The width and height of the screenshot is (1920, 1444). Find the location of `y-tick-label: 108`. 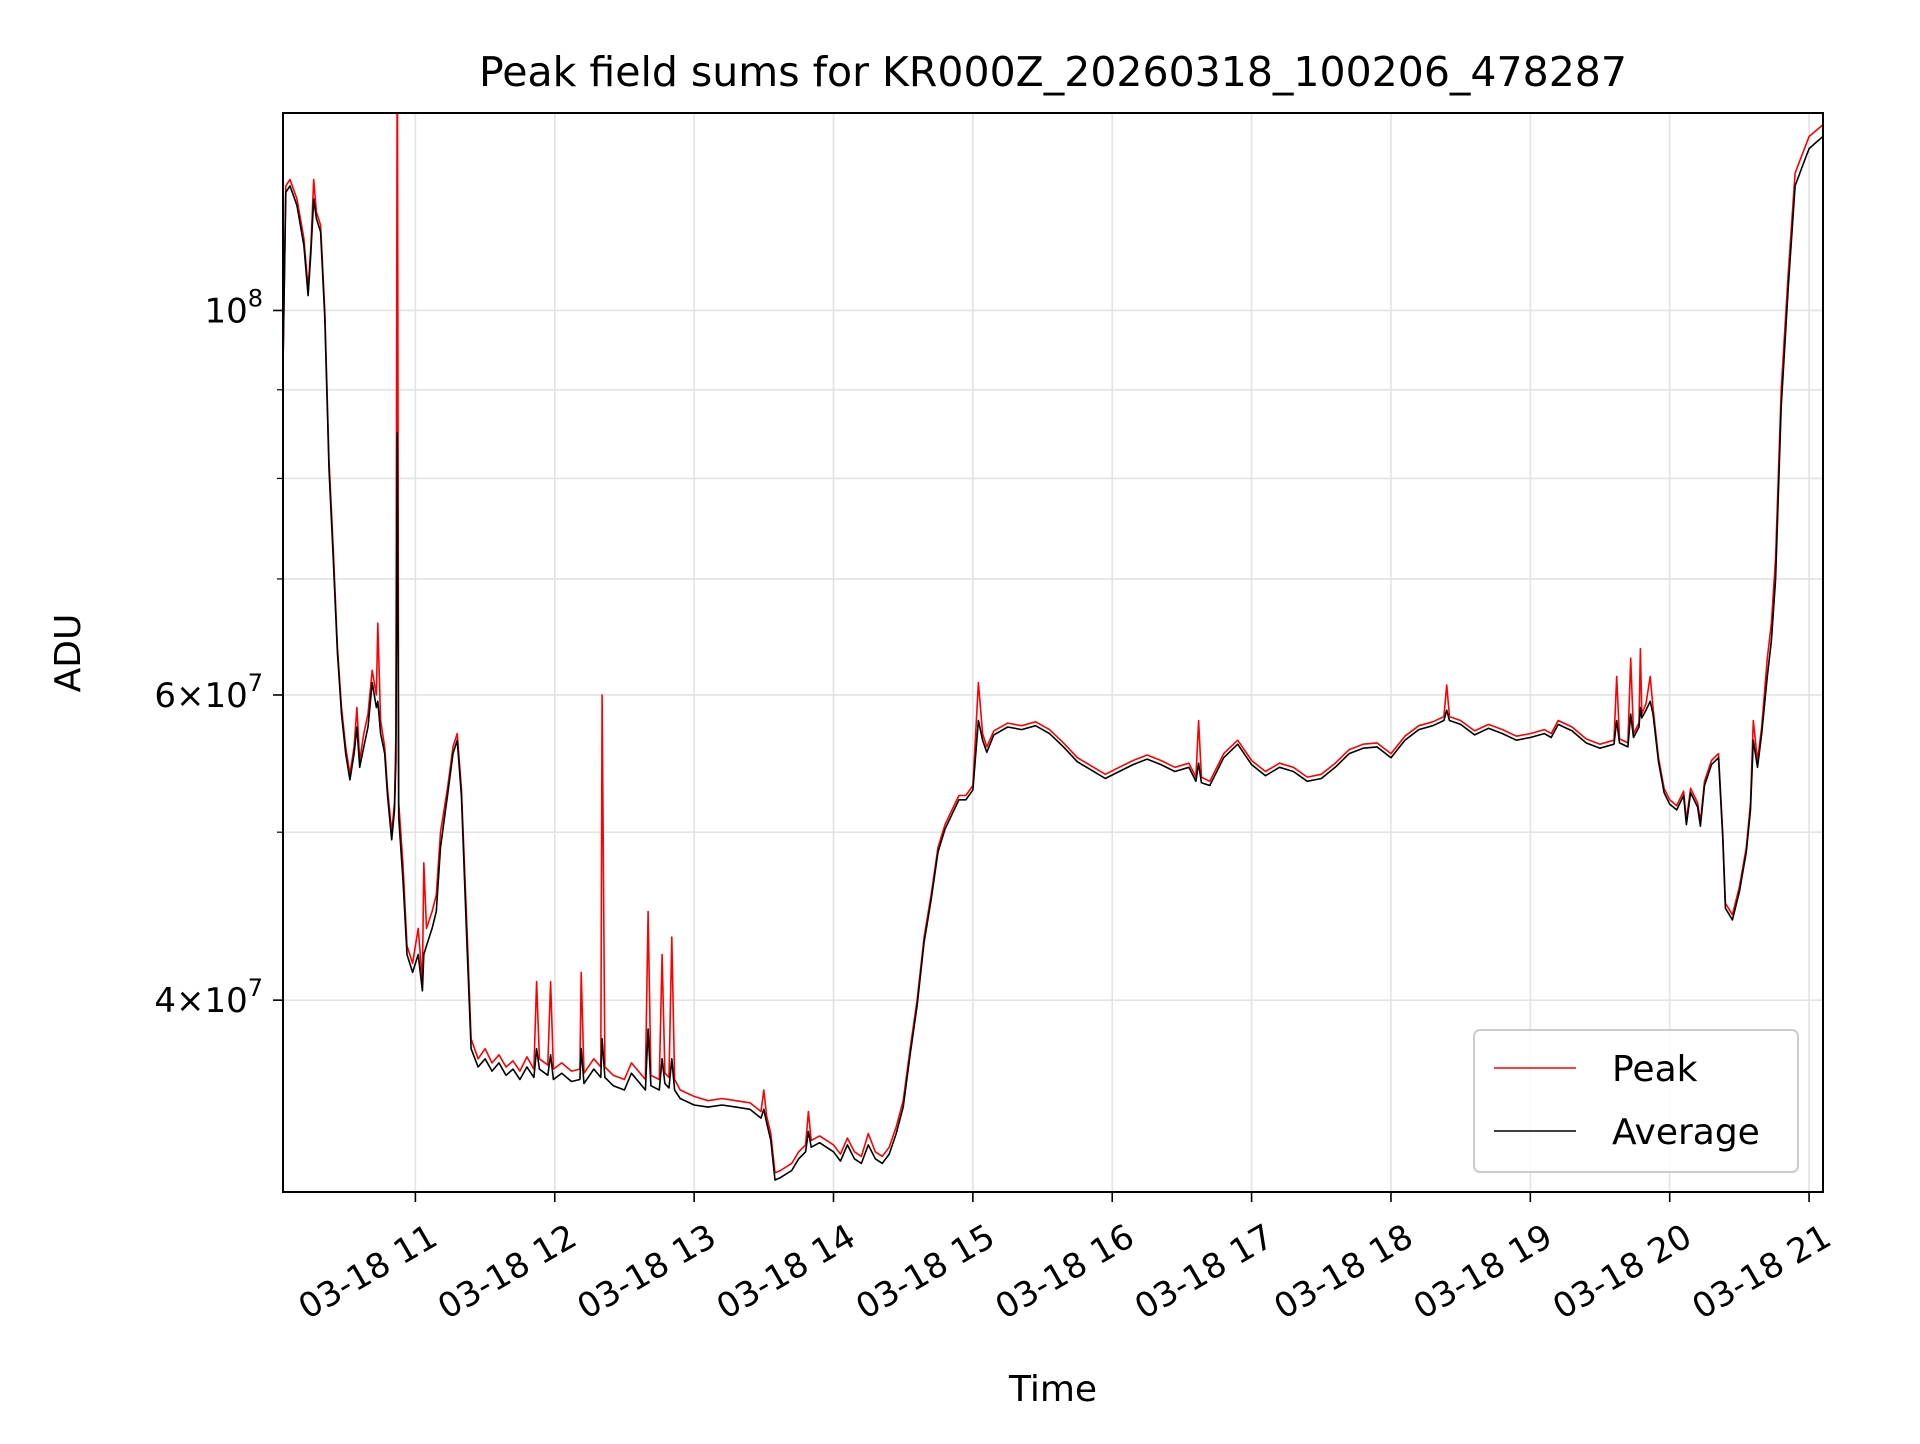

y-tick-label: 108 is located at coordinates (233, 307).